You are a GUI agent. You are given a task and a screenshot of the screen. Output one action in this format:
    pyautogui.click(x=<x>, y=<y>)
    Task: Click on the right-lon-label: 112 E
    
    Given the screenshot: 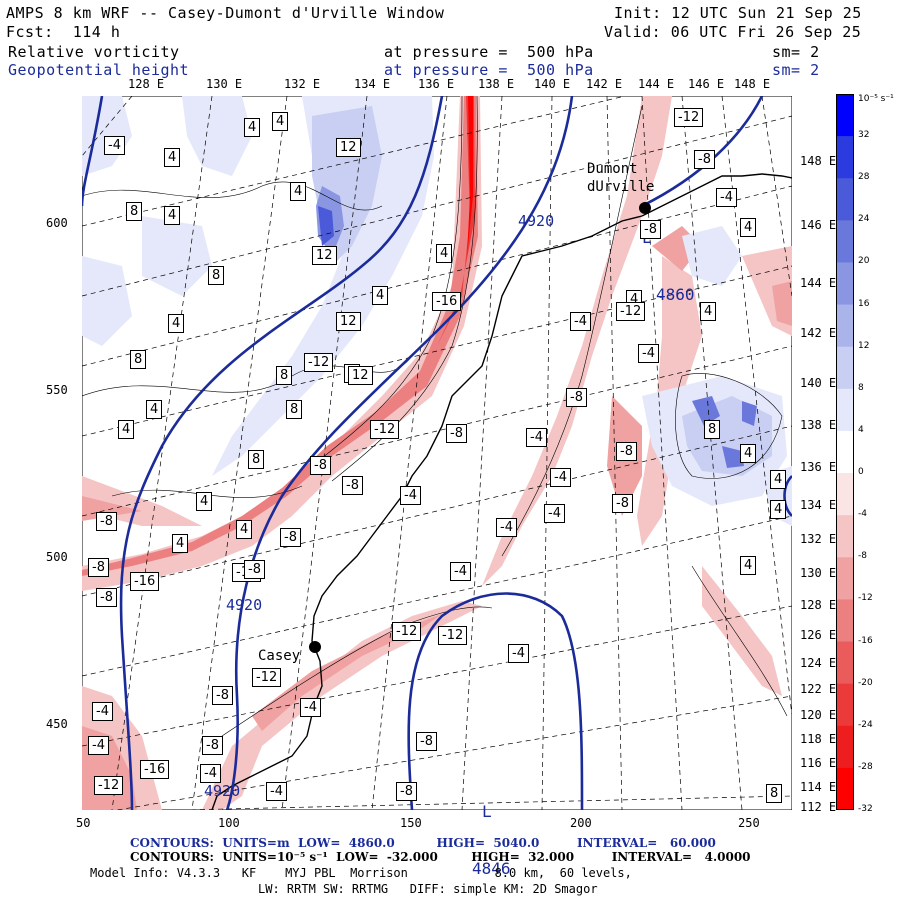 What is the action you would take?
    pyautogui.click(x=818, y=807)
    